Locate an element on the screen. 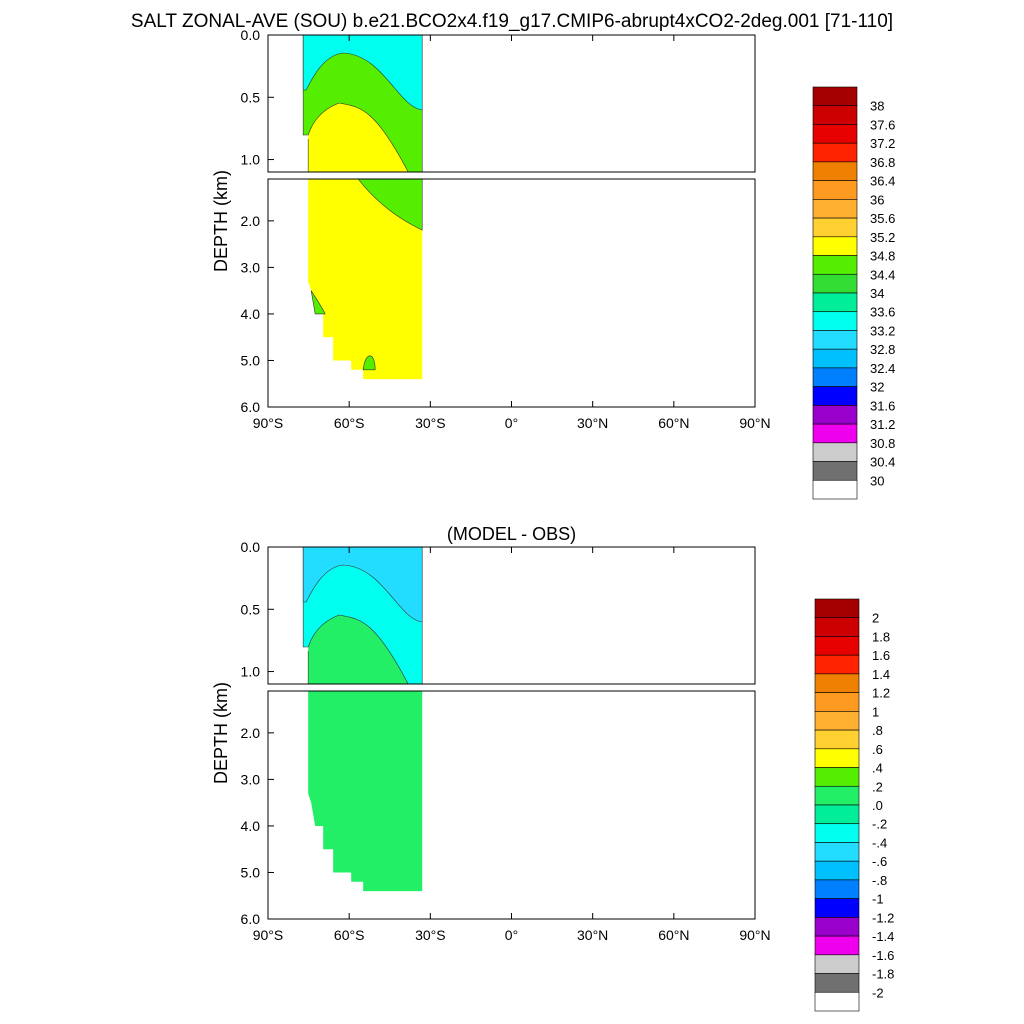 The height and width of the screenshot is (1024, 1024). colorbar-label: 32 is located at coordinates (877, 387).